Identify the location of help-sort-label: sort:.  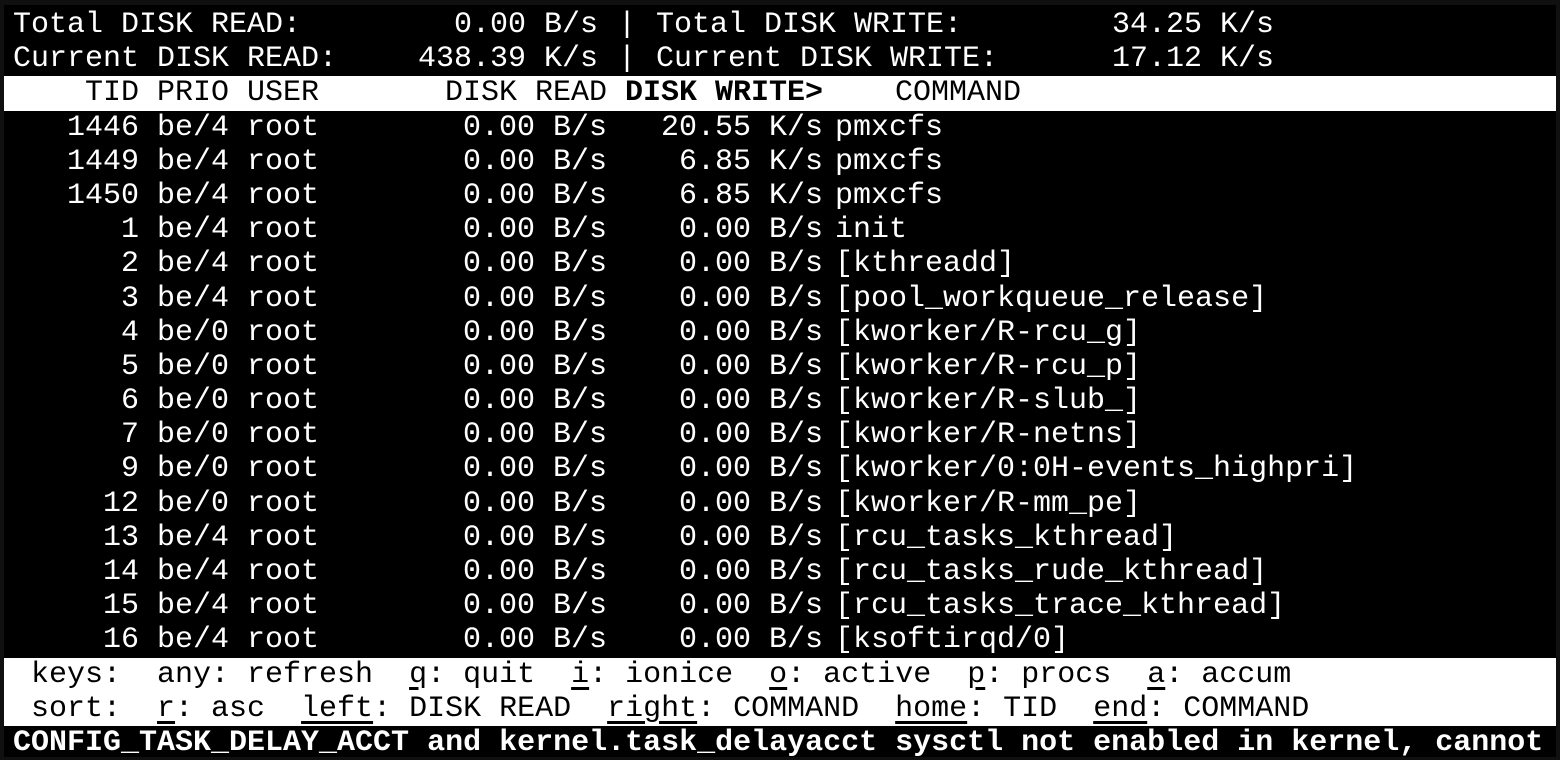
(76, 708).